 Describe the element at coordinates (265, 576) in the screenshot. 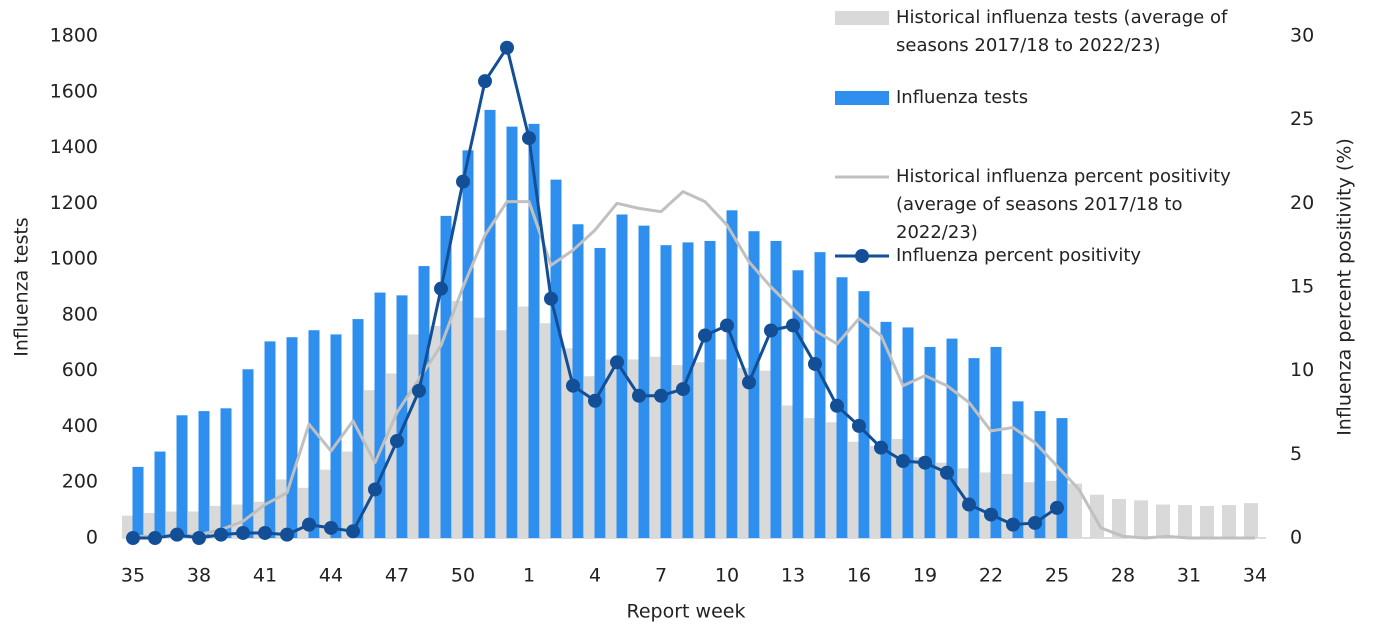

I see `x-tick-label: 41` at that location.